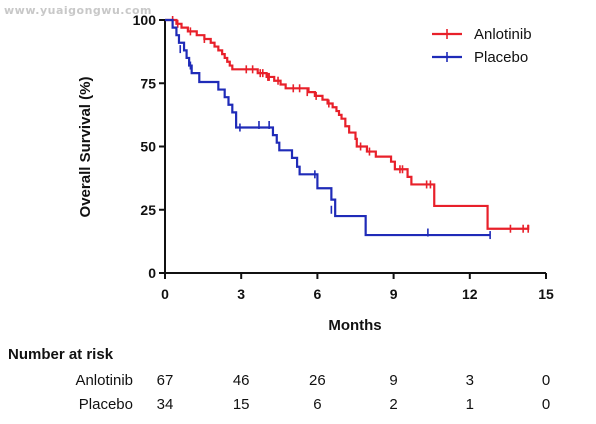  Describe the element at coordinates (165, 294) in the screenshot. I see `x-tick-label: 0` at that location.